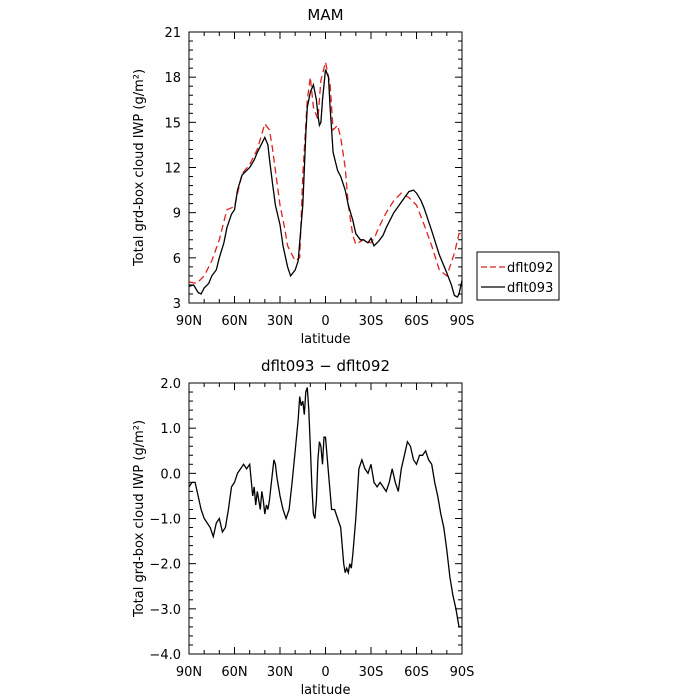 The image size is (700, 700). What do you see at coordinates (325, 173) in the screenshot?
I see `series-line-dflt092` at bounding box center [325, 173].